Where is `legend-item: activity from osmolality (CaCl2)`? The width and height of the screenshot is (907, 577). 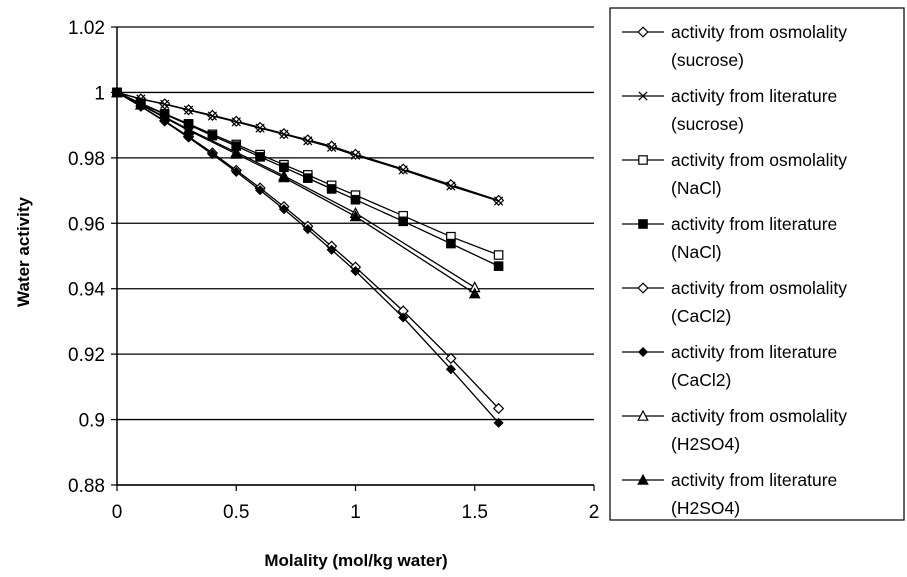
legend-item: activity from osmolality (CaCl2) is located at coordinates (734, 302).